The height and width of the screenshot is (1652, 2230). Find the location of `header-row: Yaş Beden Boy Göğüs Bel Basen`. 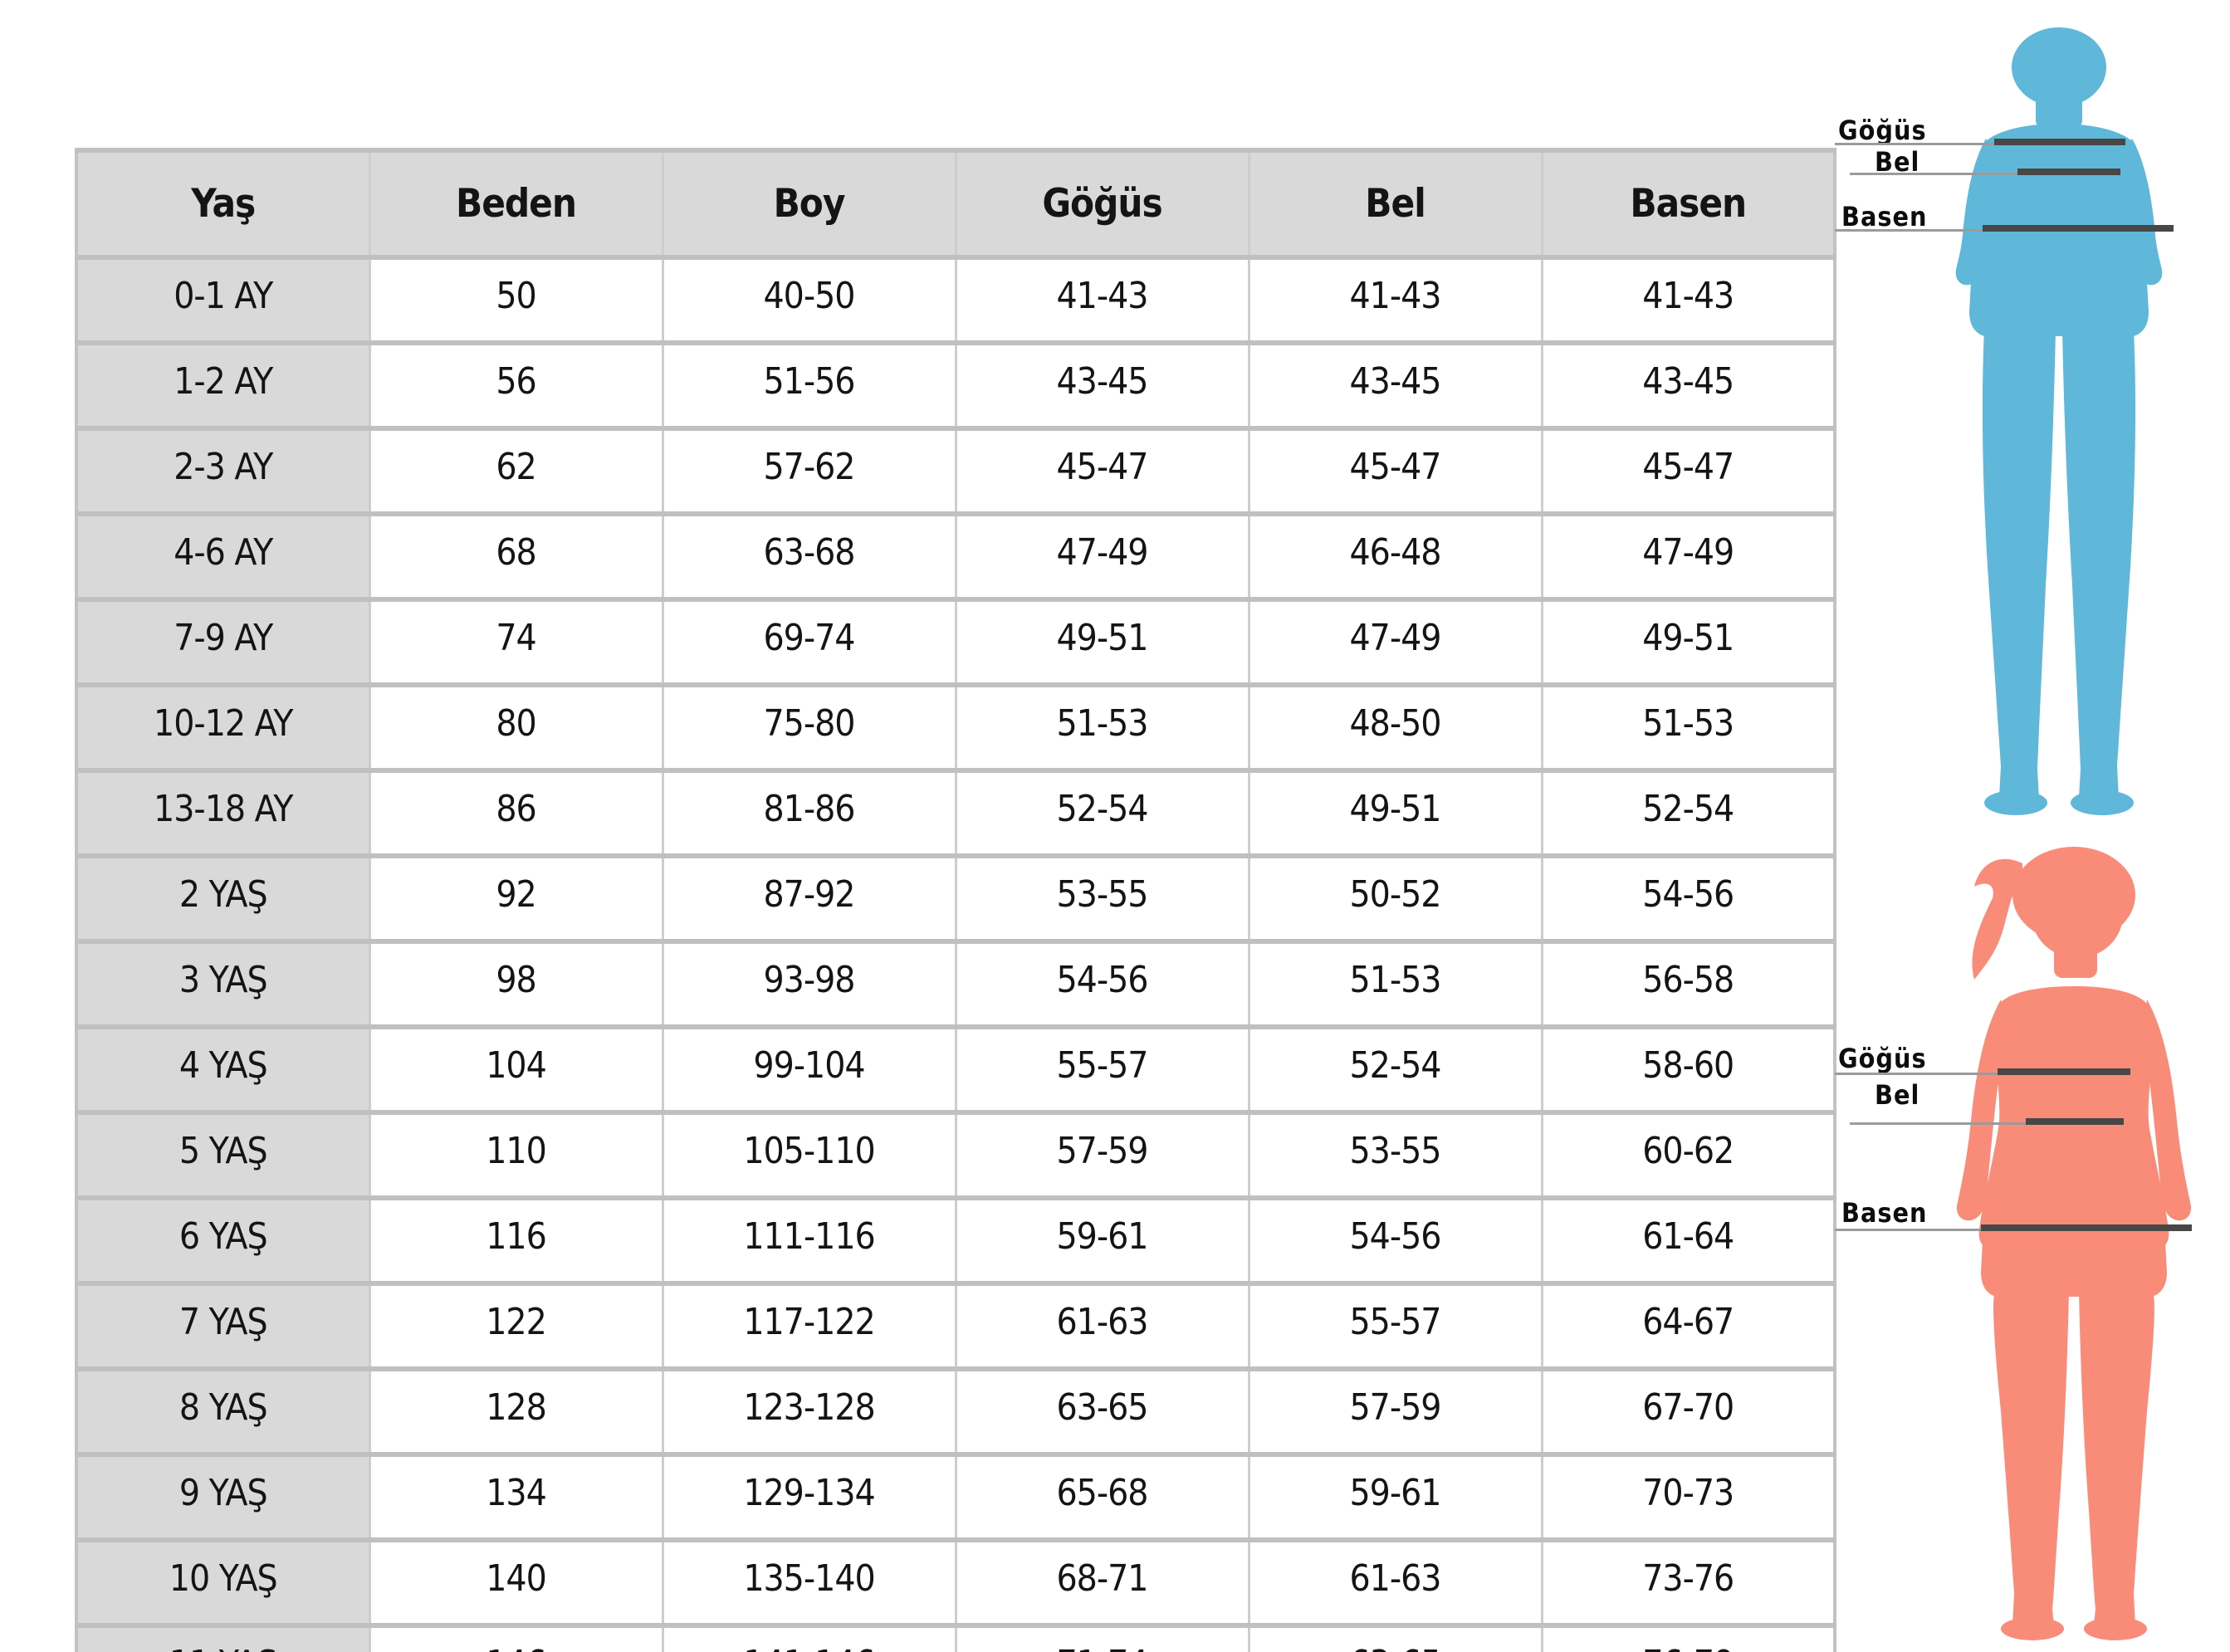

header-row: Yaş Beden Boy Göğüs Bel Basen is located at coordinates (955, 204).